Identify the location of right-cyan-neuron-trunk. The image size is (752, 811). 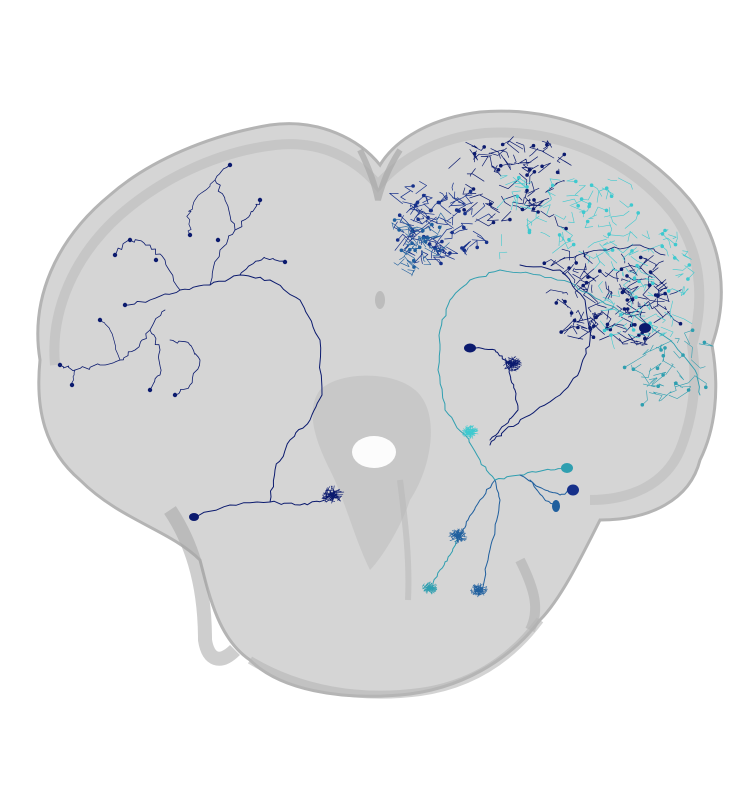
(469, 375).